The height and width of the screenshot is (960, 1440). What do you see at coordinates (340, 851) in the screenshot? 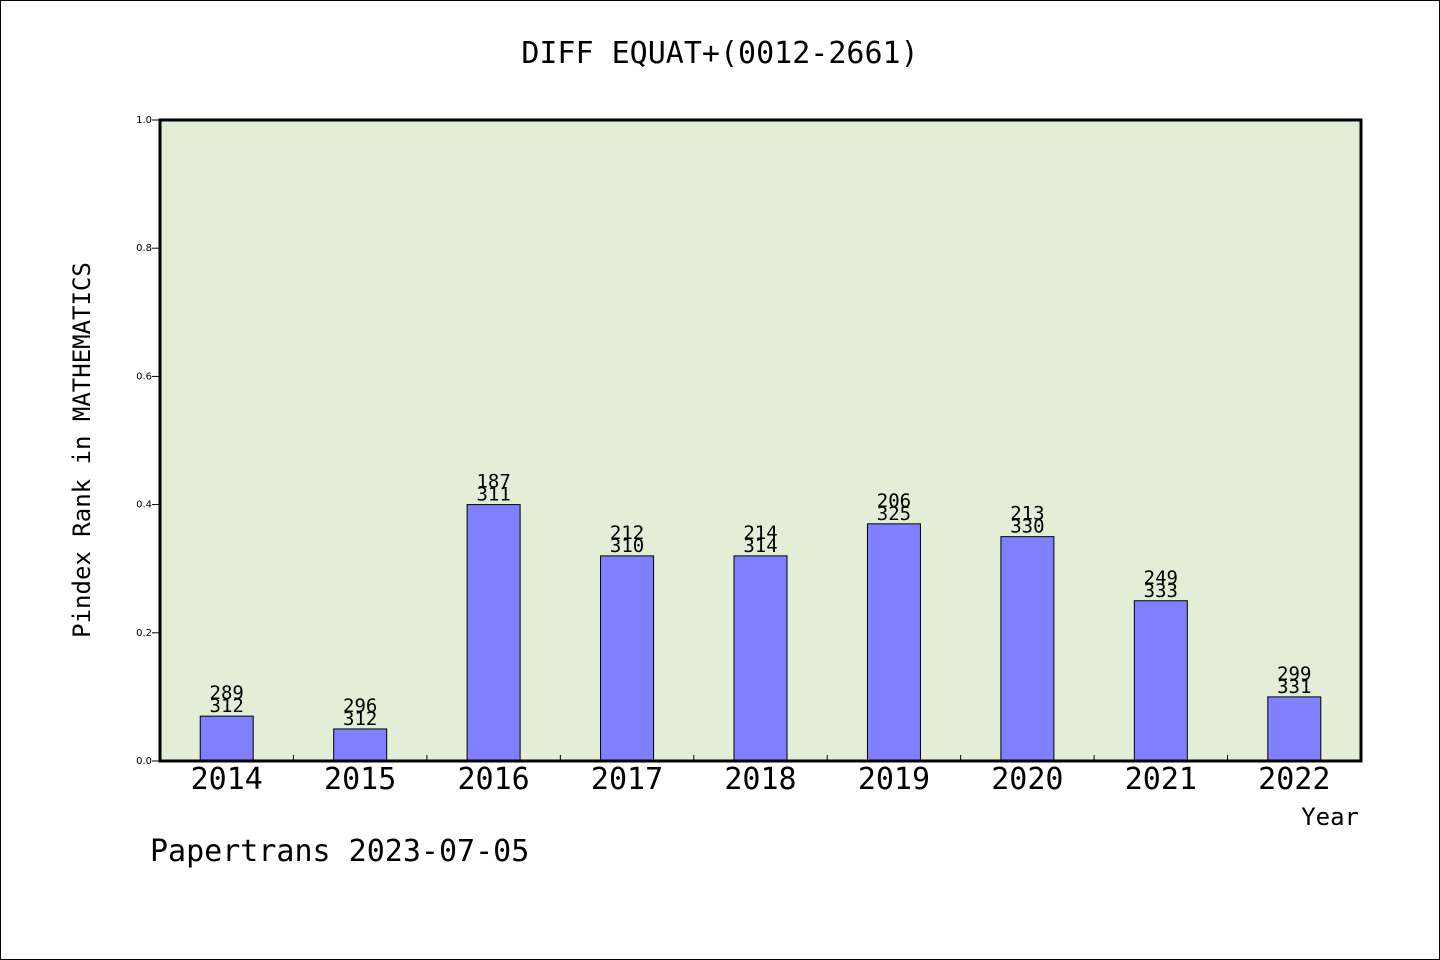
I see `footer-stamp: Papertrans 2023-07-05` at bounding box center [340, 851].